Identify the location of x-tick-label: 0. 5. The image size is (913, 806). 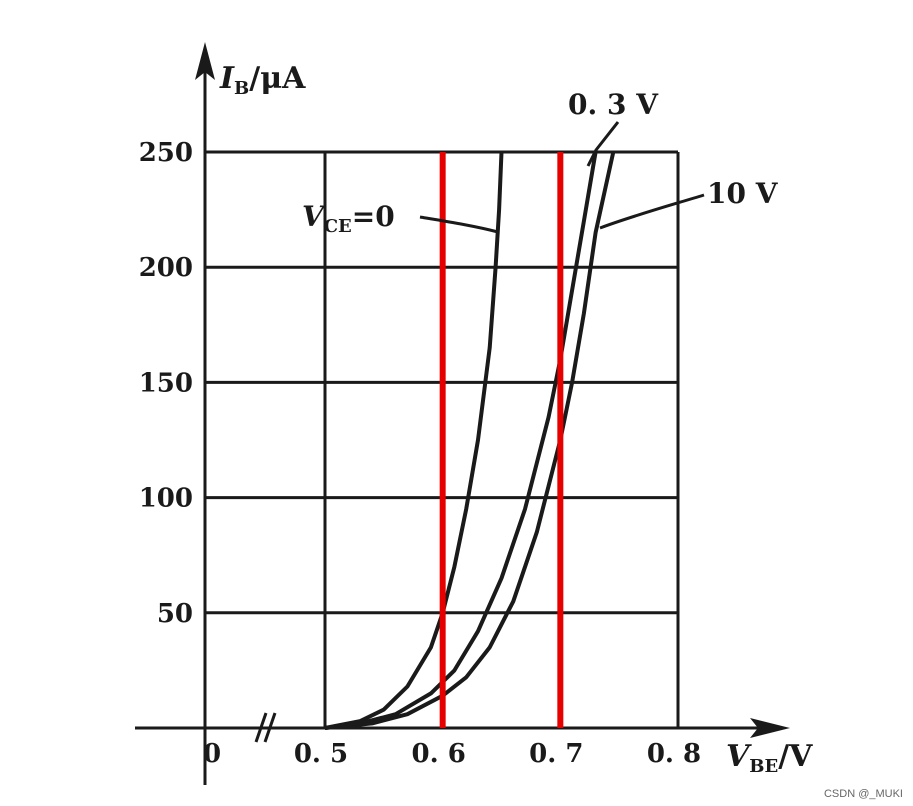
(321, 754).